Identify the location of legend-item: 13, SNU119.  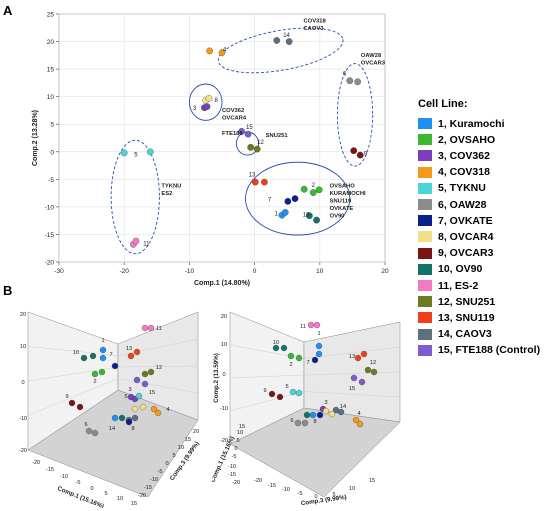
(456, 317).